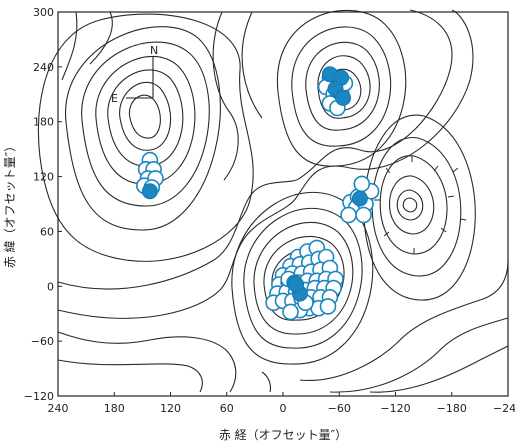 Image resolution: width=515 pixels, height=445 pixels. Describe the element at coordinates (170, 408) in the screenshot. I see `x-tick-label: 120` at that location.